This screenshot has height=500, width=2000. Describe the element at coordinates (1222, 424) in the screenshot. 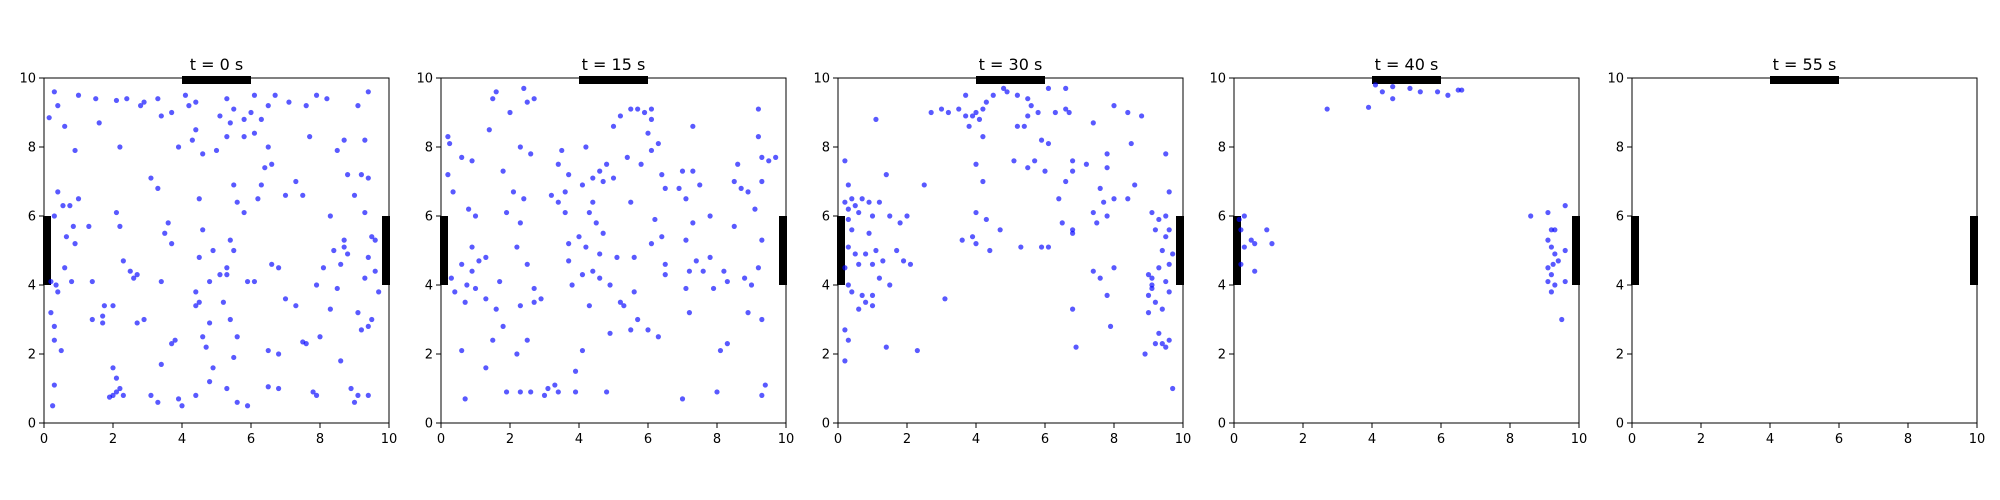

I see `y-tick-label: 0` at that location.